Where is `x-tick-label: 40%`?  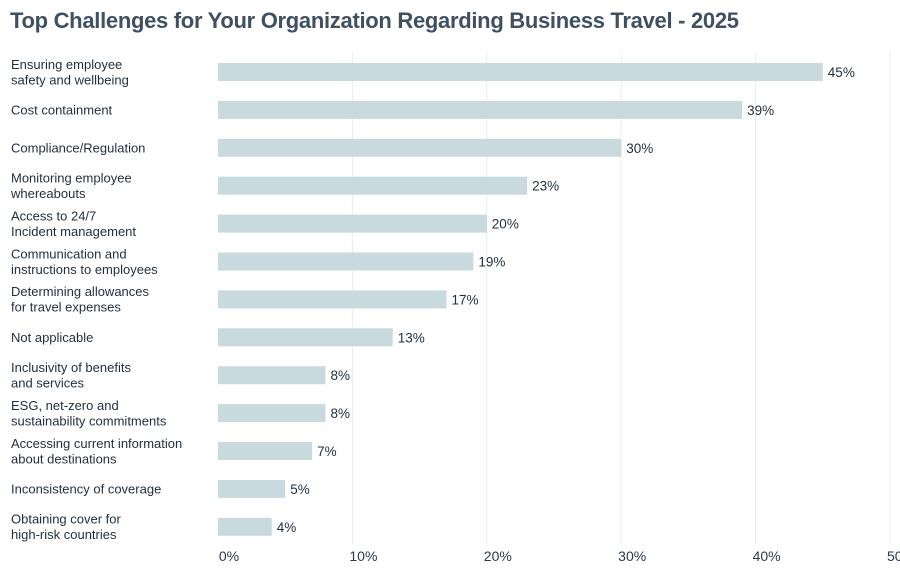 x-tick-label: 40% is located at coordinates (767, 556).